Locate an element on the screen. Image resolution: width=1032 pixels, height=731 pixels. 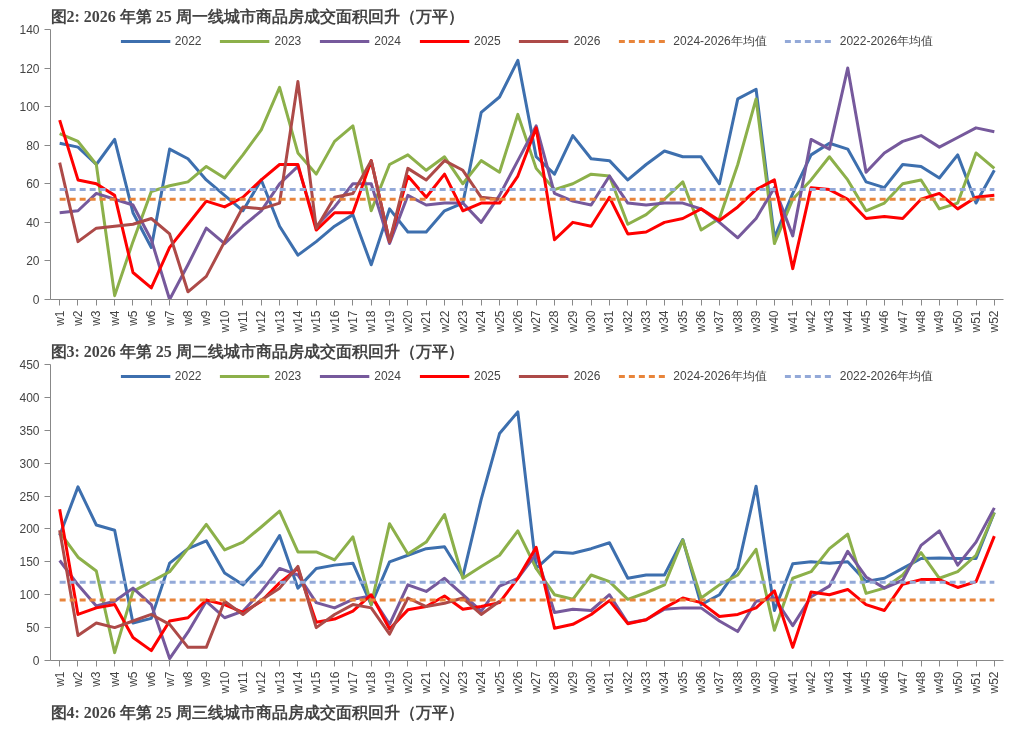
x-tick-label: w49 is located at coordinates (939, 683).